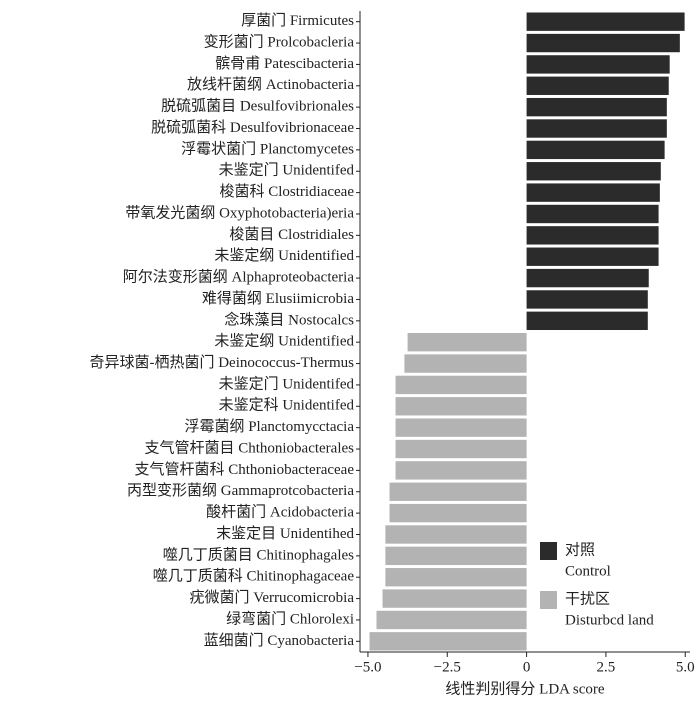 This screenshot has height=703, width=700. Describe the element at coordinates (252, 127) in the screenshot. I see `y-tick-label: 脱硫弧菌科 Desulfovibrionaceae` at that location.